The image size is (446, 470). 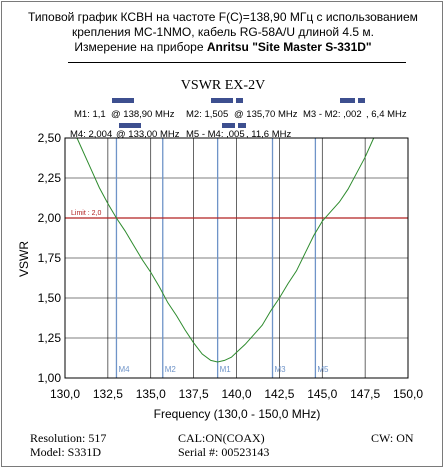 I want to click on footer-model: Model: S331D, so click(x=66, y=452).